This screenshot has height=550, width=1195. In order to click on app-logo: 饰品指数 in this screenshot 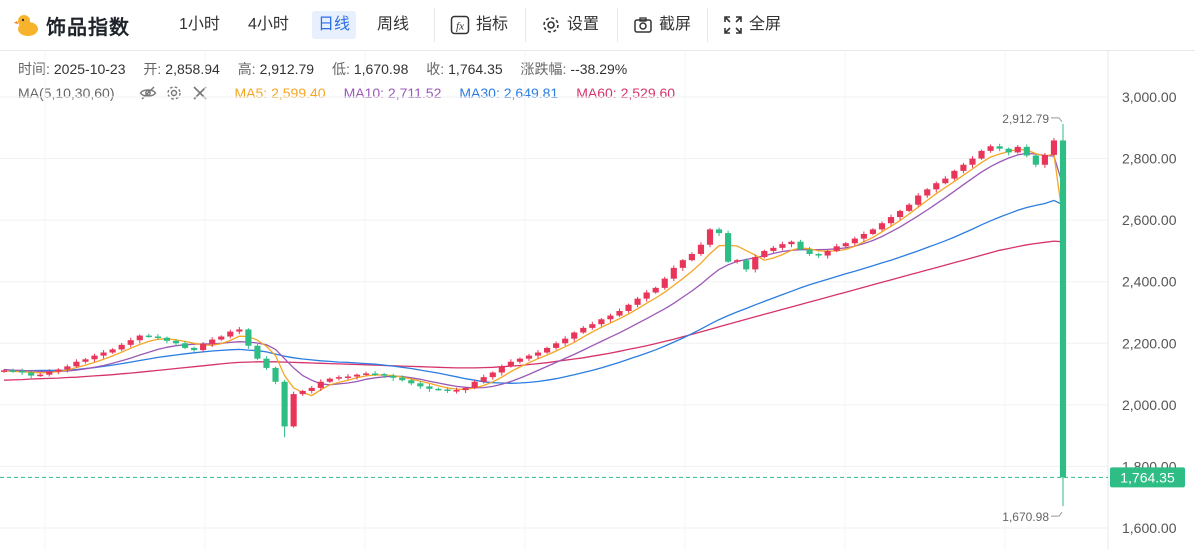, I will do `click(72, 25)`.